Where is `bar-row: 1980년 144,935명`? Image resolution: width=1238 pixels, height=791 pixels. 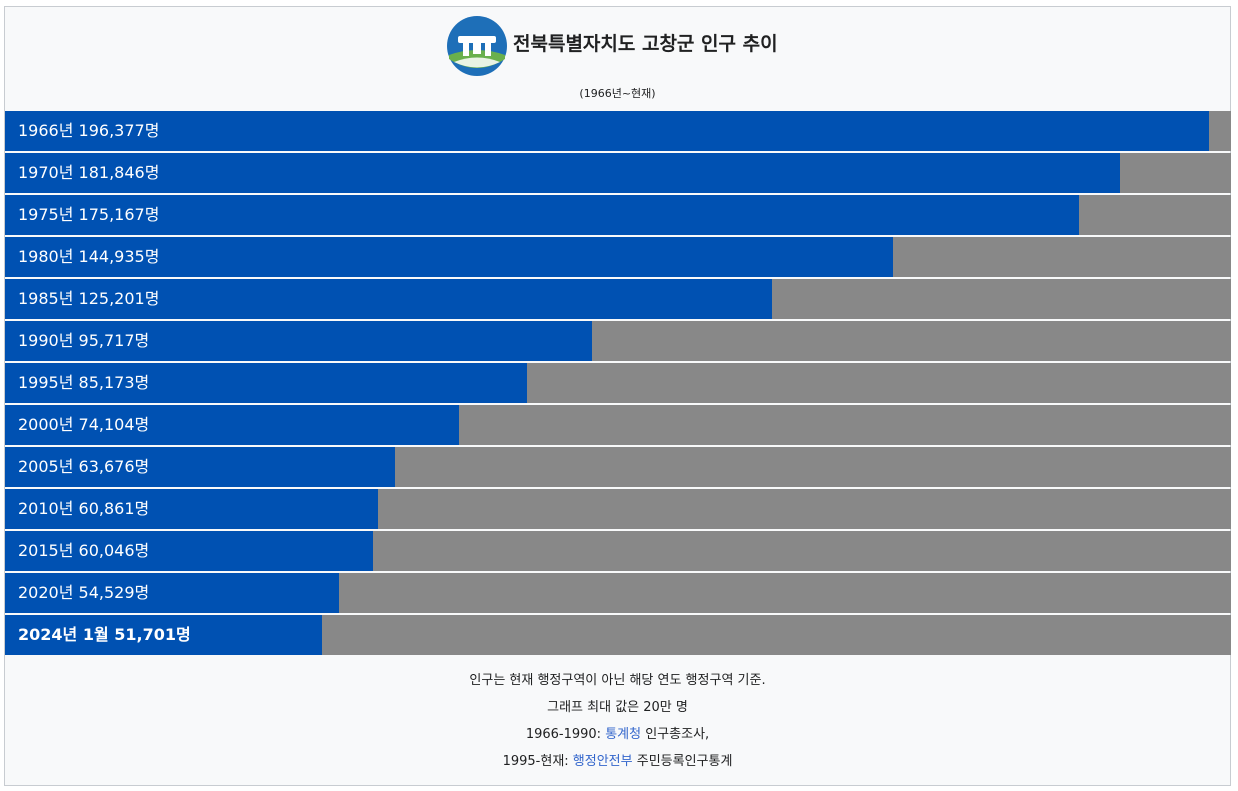 bar-row: 1980년 144,935명 is located at coordinates (618, 257).